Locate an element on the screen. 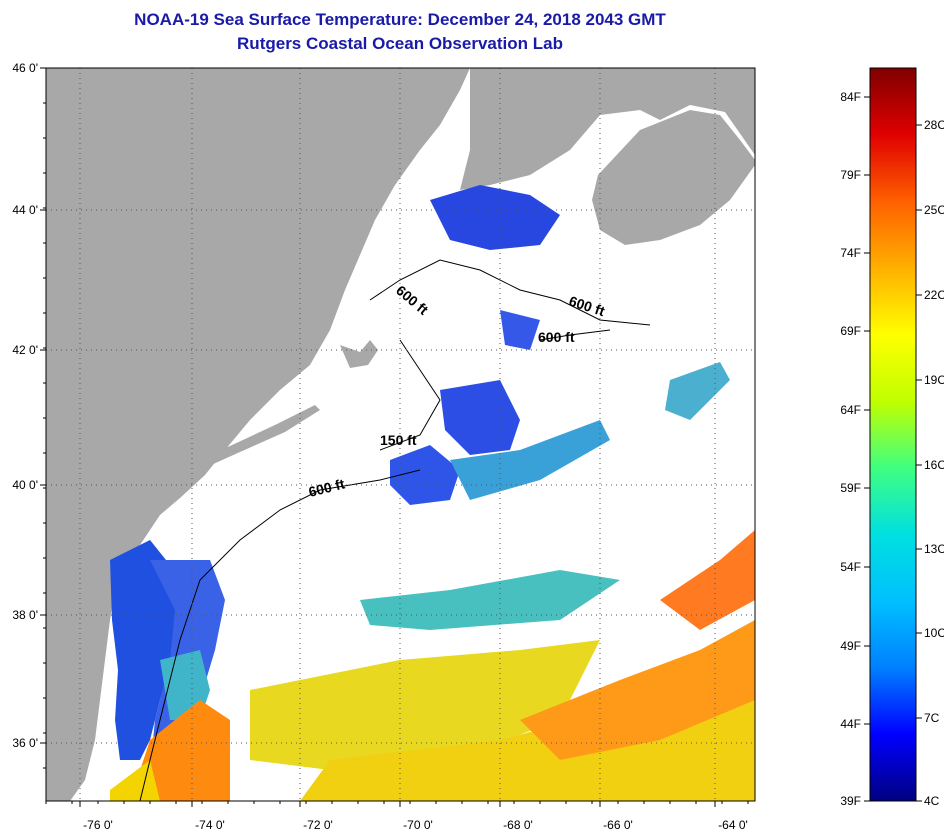 The height and width of the screenshot is (832, 944). f-tick-label: 74F is located at coordinates (850, 253).